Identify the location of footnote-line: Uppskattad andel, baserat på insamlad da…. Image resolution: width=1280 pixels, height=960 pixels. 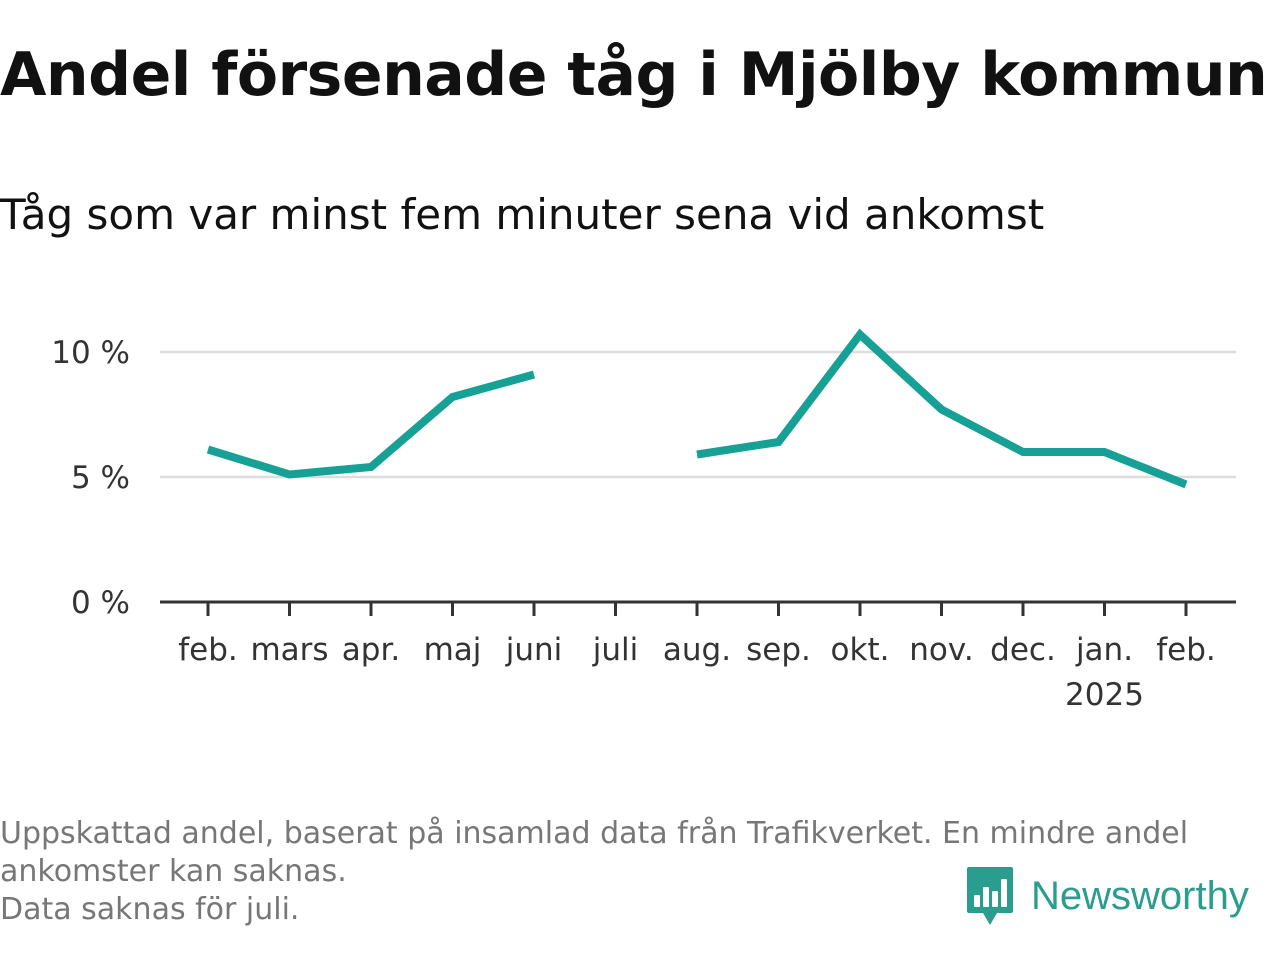
(594, 833).